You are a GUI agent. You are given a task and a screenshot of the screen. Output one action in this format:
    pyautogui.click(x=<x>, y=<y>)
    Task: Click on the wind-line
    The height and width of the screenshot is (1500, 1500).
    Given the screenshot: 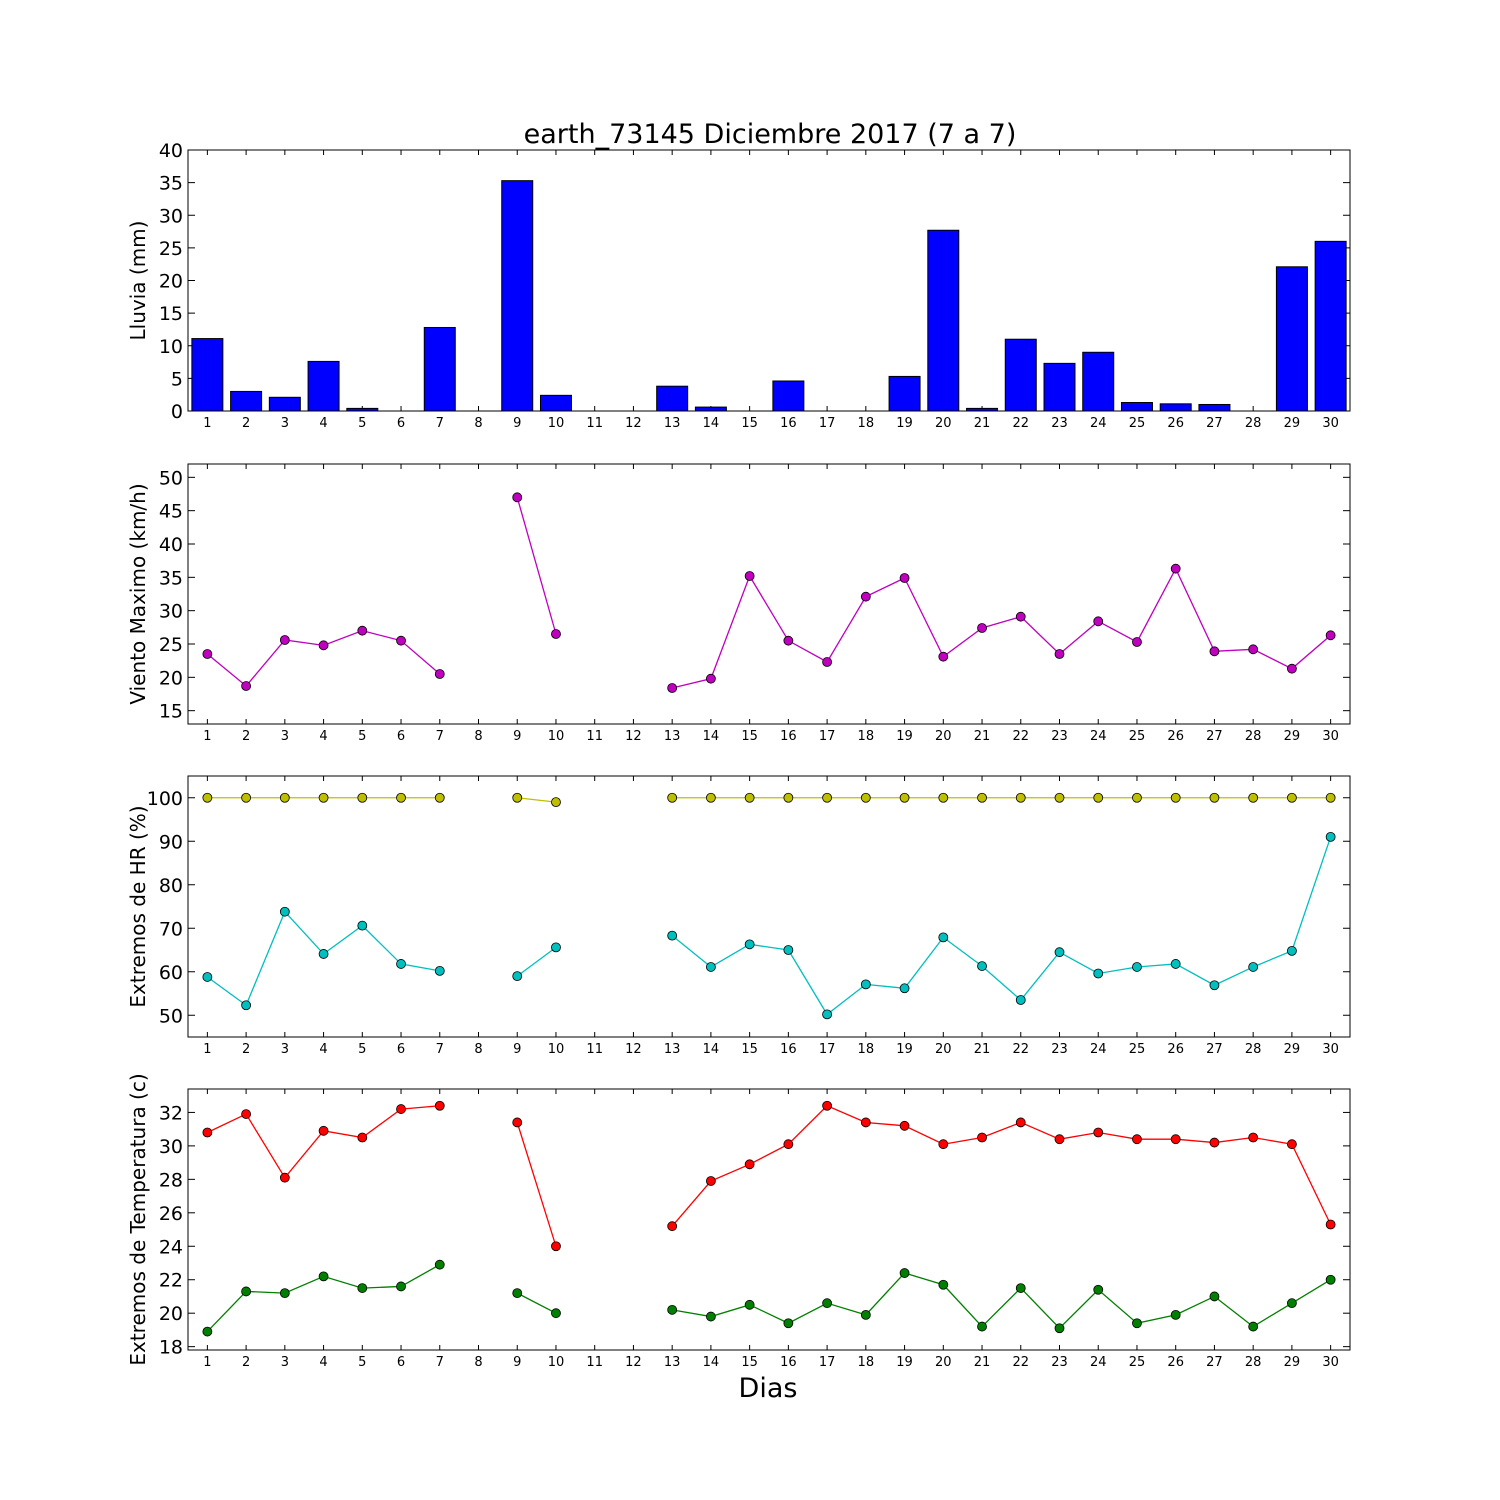 What is the action you would take?
    pyautogui.click(x=536, y=566)
    